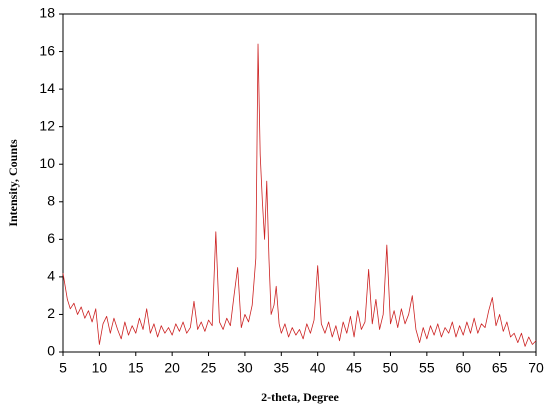 The width and height of the screenshot is (550, 410). I want to click on x-tick-label: 50, so click(391, 368).